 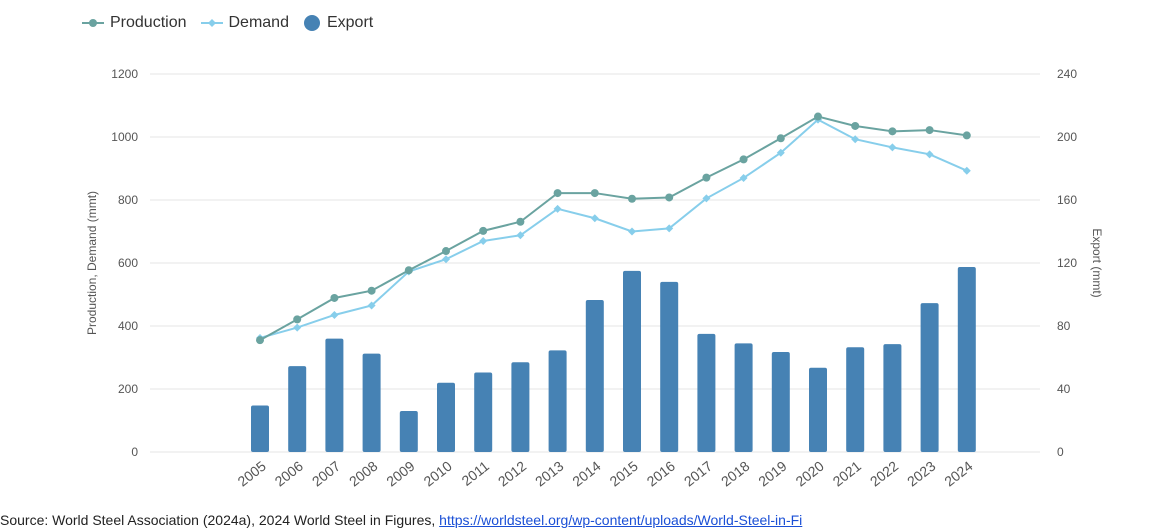 I want to click on x-tick-label: 2021, so click(x=847, y=474).